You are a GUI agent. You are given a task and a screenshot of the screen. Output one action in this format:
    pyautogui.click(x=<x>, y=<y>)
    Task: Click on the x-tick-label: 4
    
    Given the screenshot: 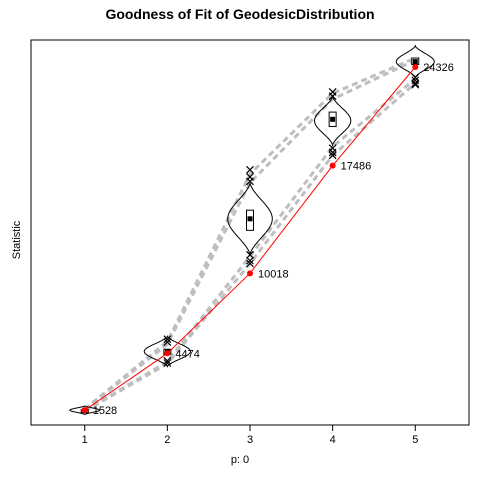 What is the action you would take?
    pyautogui.click(x=333, y=440)
    